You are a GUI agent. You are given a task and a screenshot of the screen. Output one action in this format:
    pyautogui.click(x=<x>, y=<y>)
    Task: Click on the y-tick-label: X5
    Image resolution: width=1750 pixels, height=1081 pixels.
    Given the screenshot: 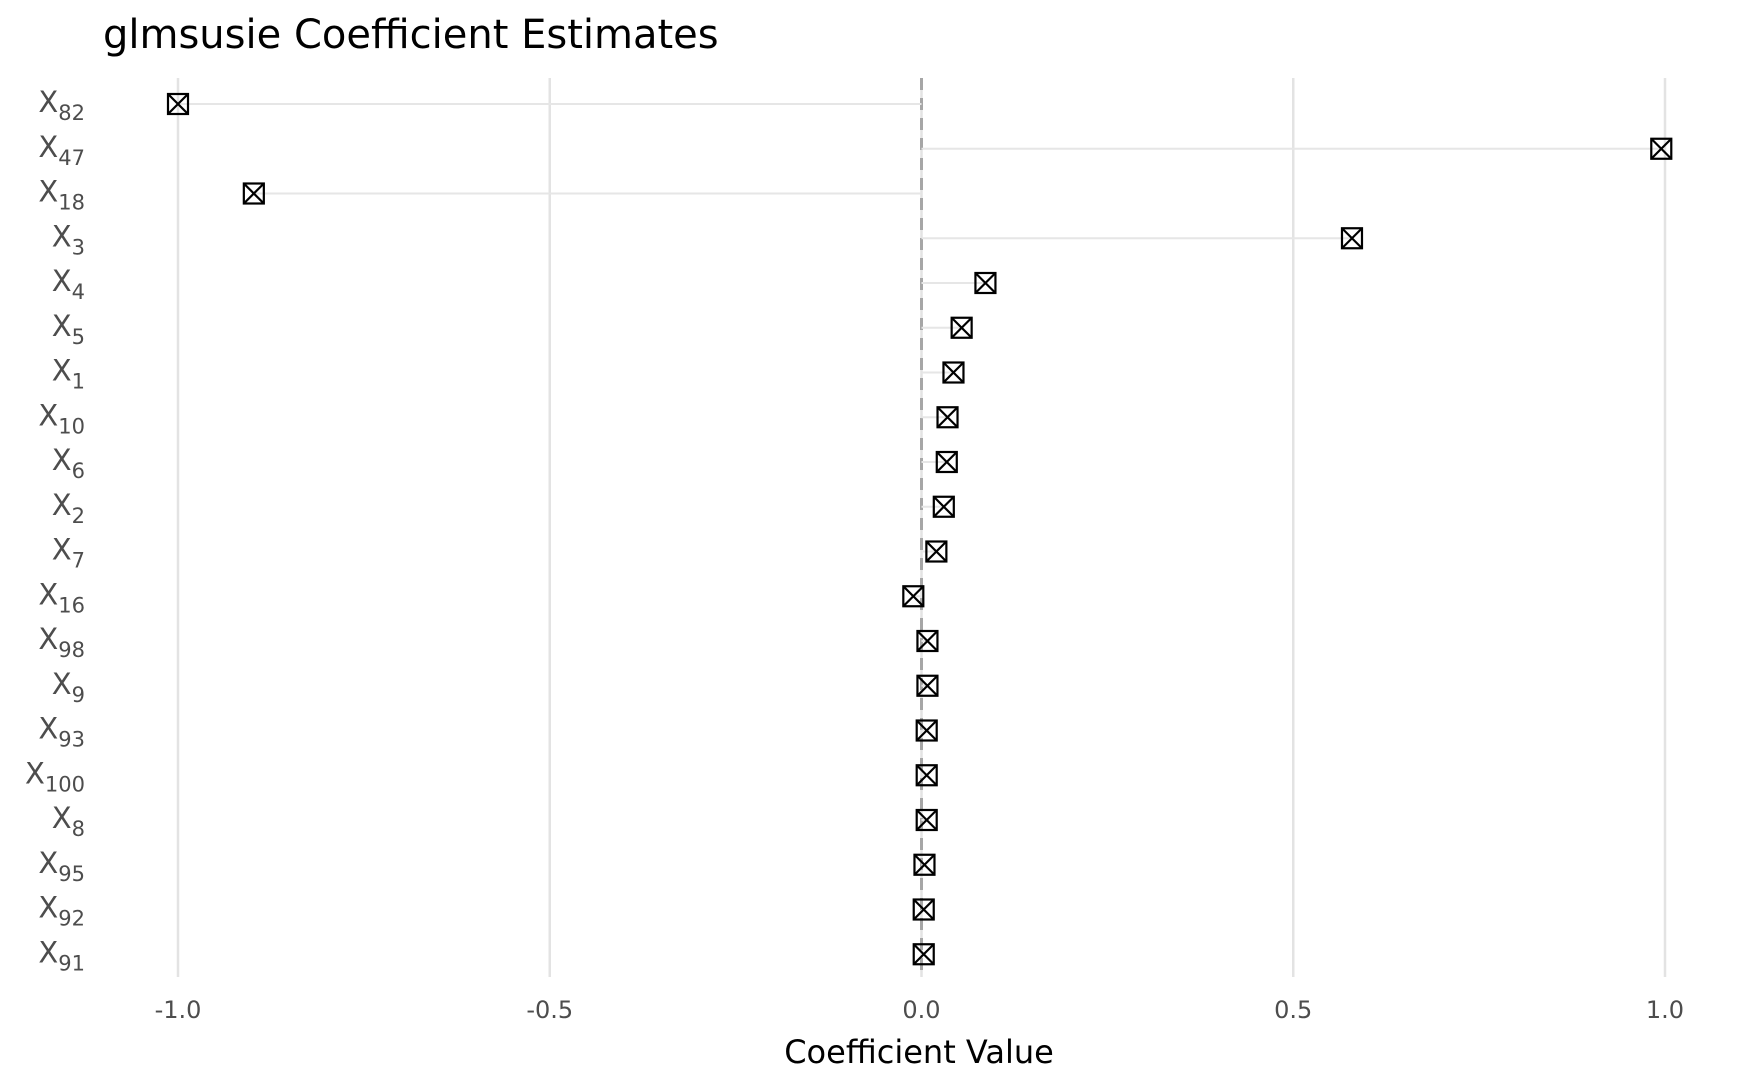 What is the action you would take?
    pyautogui.click(x=68, y=329)
    